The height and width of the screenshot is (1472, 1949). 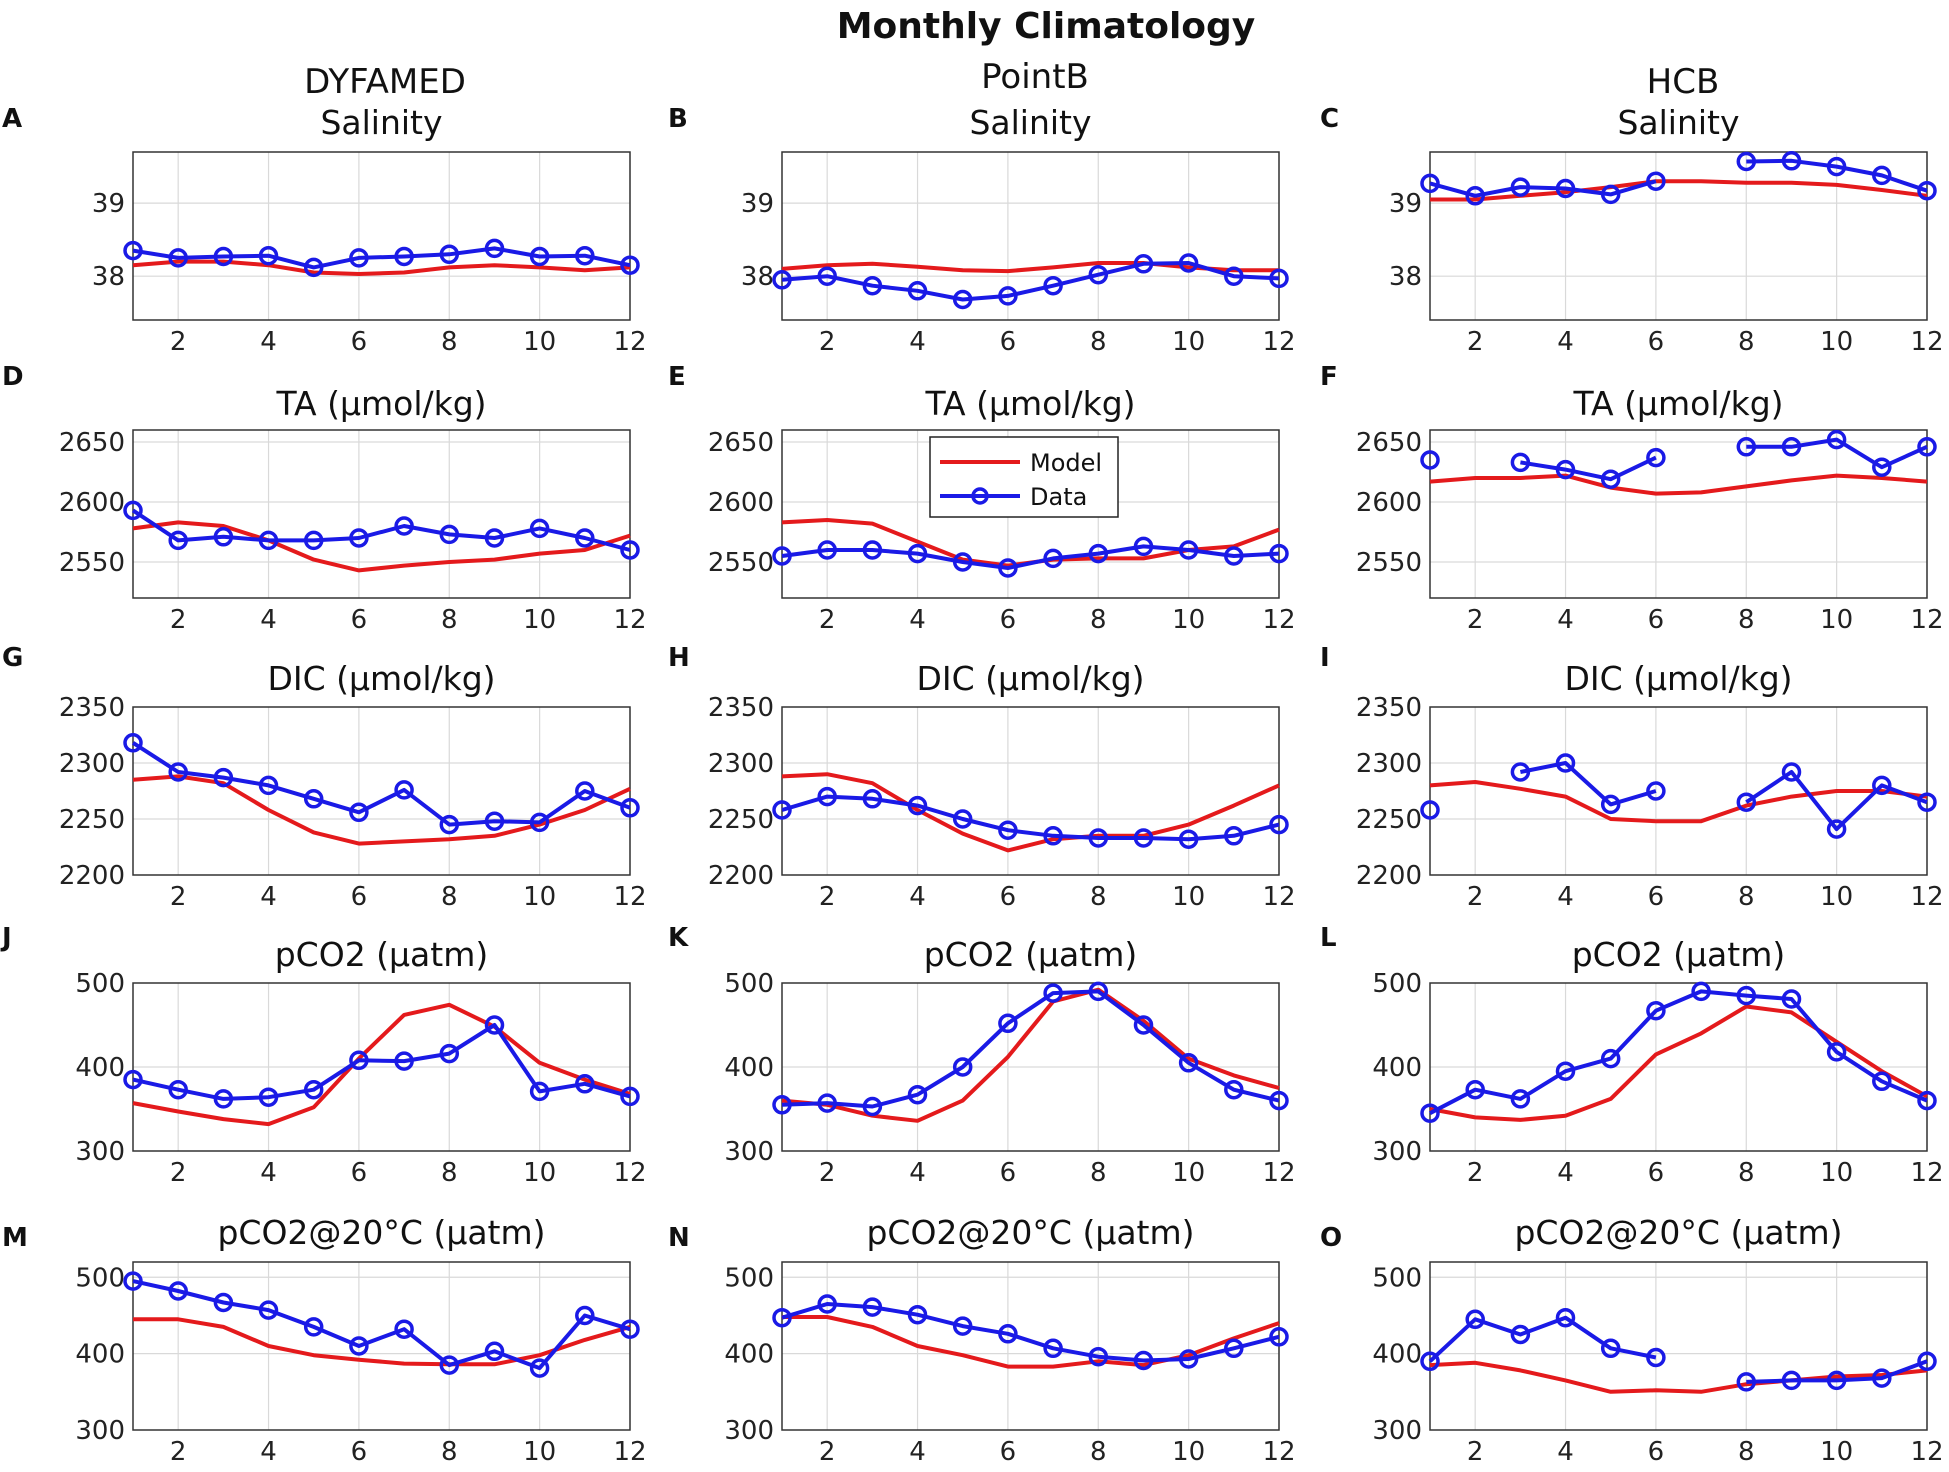 What do you see at coordinates (1328, 938) in the screenshot?
I see `panel-letter: L` at bounding box center [1328, 938].